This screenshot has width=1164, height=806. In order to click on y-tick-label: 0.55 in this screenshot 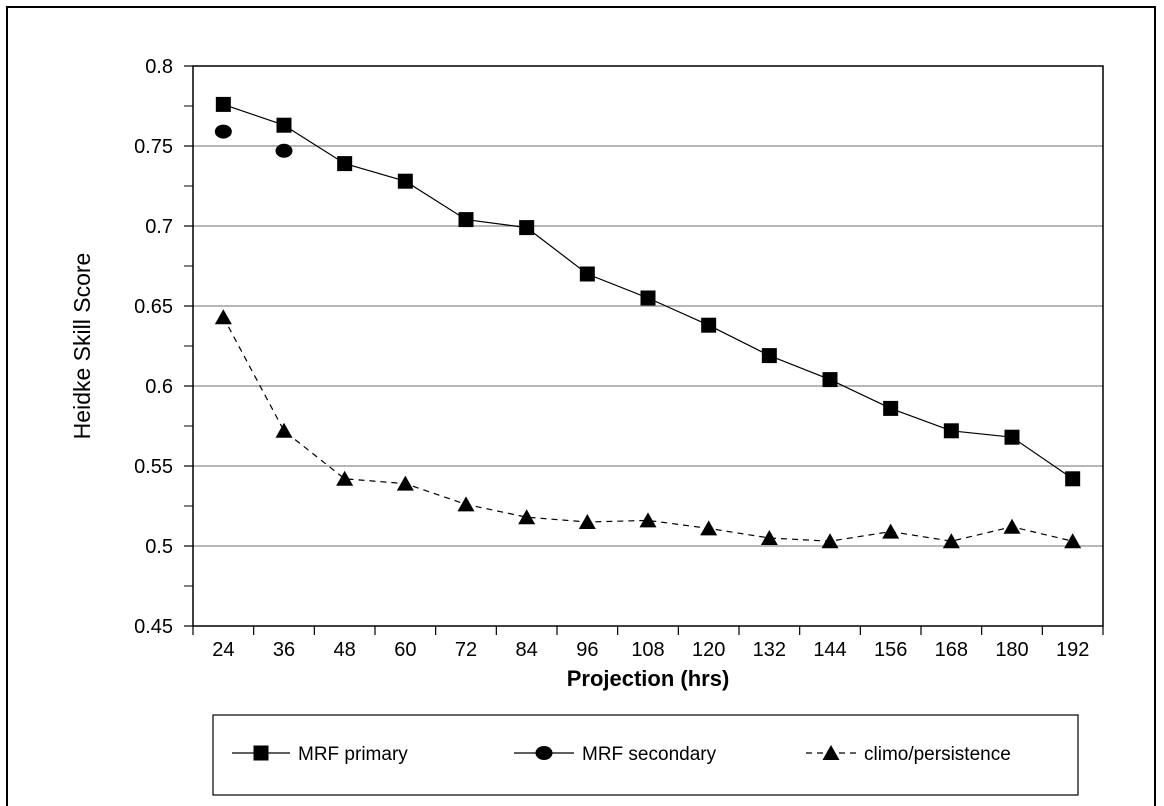, I will do `click(153, 467)`.